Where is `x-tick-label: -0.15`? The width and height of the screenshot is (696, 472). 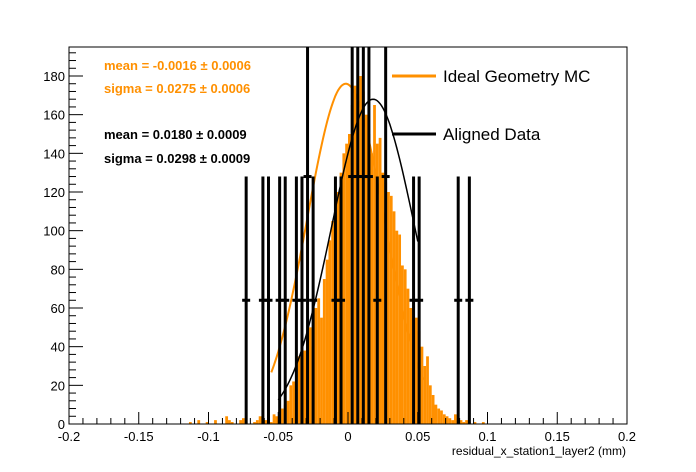
x-tick-label: -0.15 is located at coordinates (139, 436).